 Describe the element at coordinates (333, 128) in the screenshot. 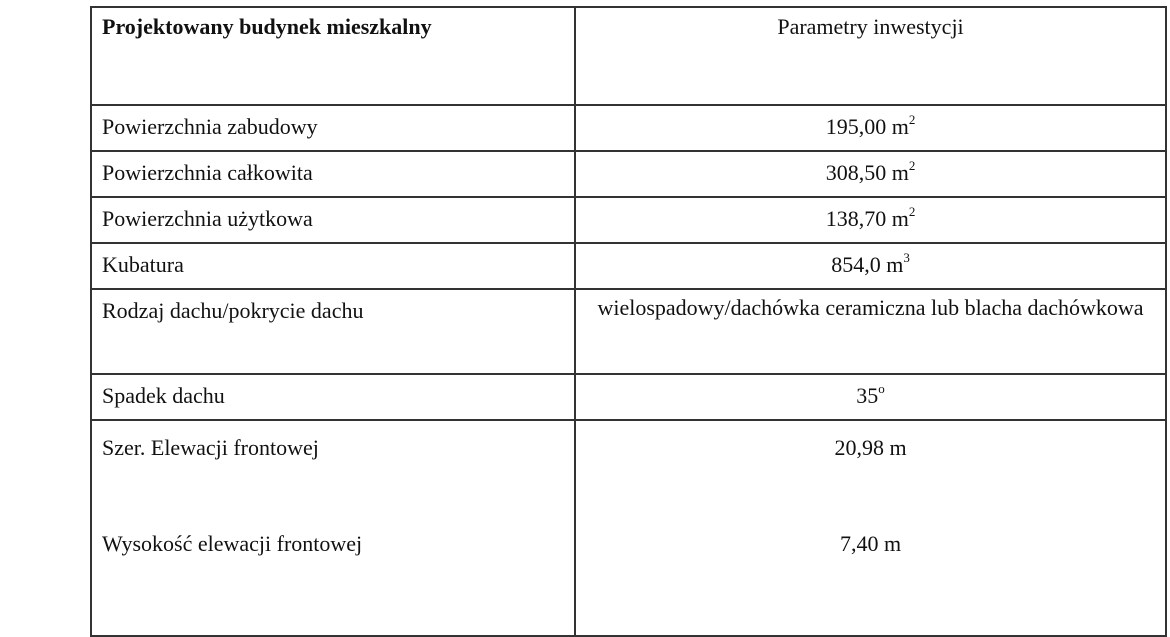

I see `row-label: Powierzchnia zabudowy` at that location.